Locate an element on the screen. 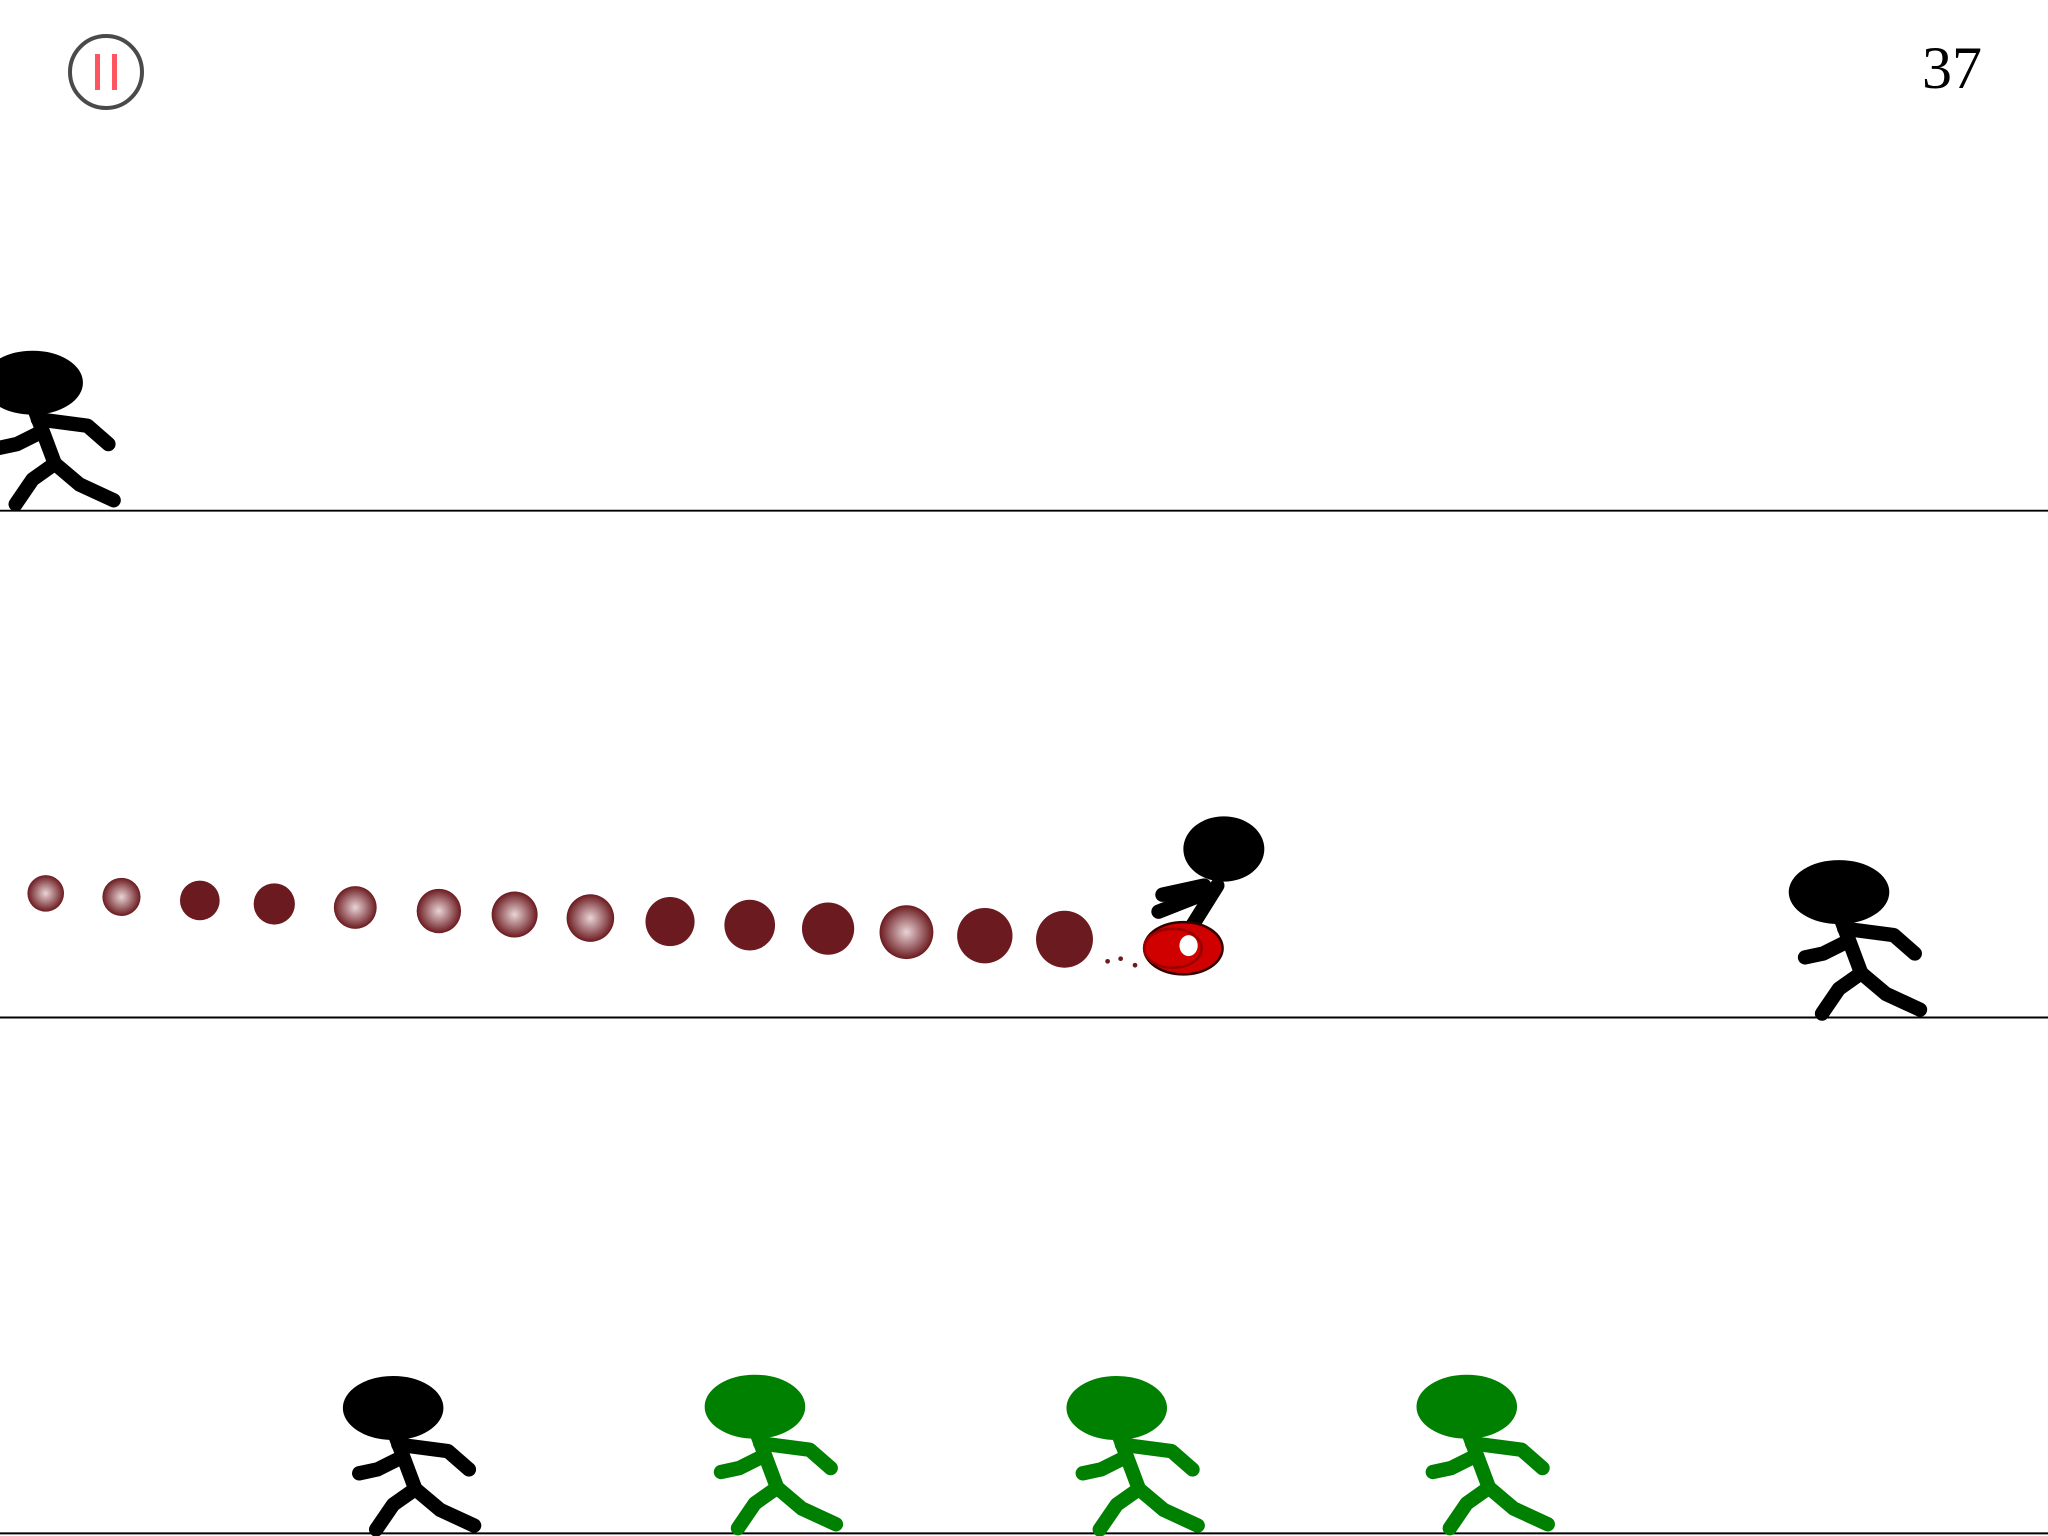 The height and width of the screenshot is (1536, 2048). score-counter: 37 is located at coordinates (1952, 68).